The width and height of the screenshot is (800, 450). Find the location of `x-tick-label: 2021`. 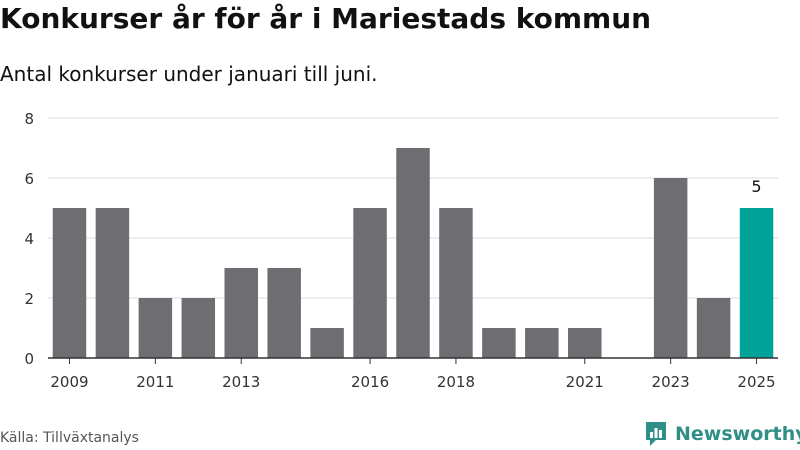

x-tick-label: 2021 is located at coordinates (585, 382).